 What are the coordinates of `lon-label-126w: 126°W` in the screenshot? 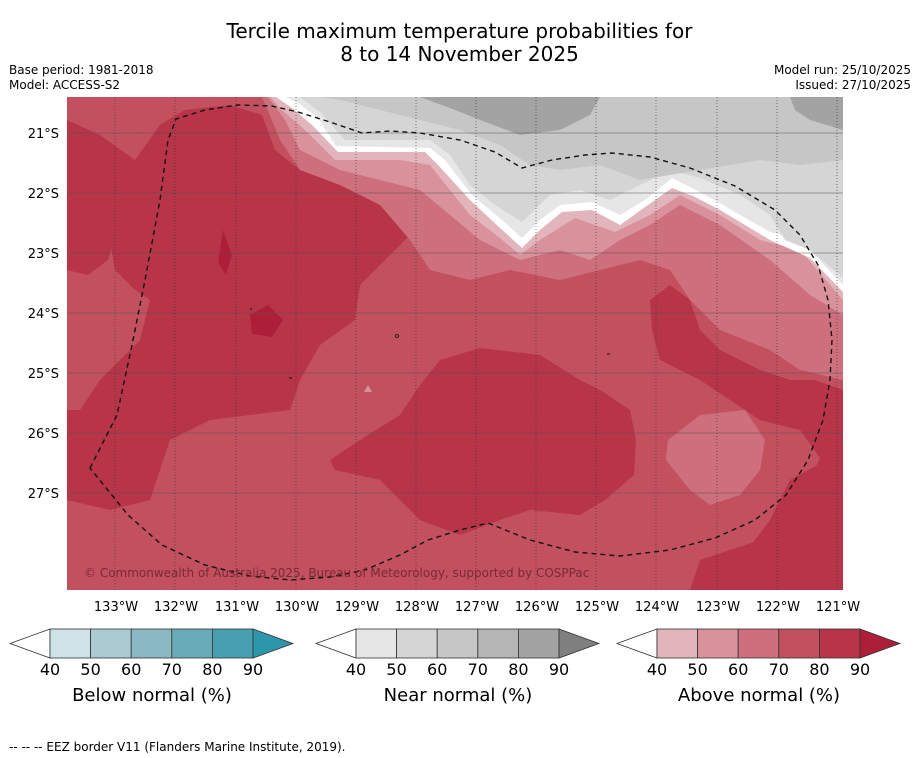 It's located at (537, 607).